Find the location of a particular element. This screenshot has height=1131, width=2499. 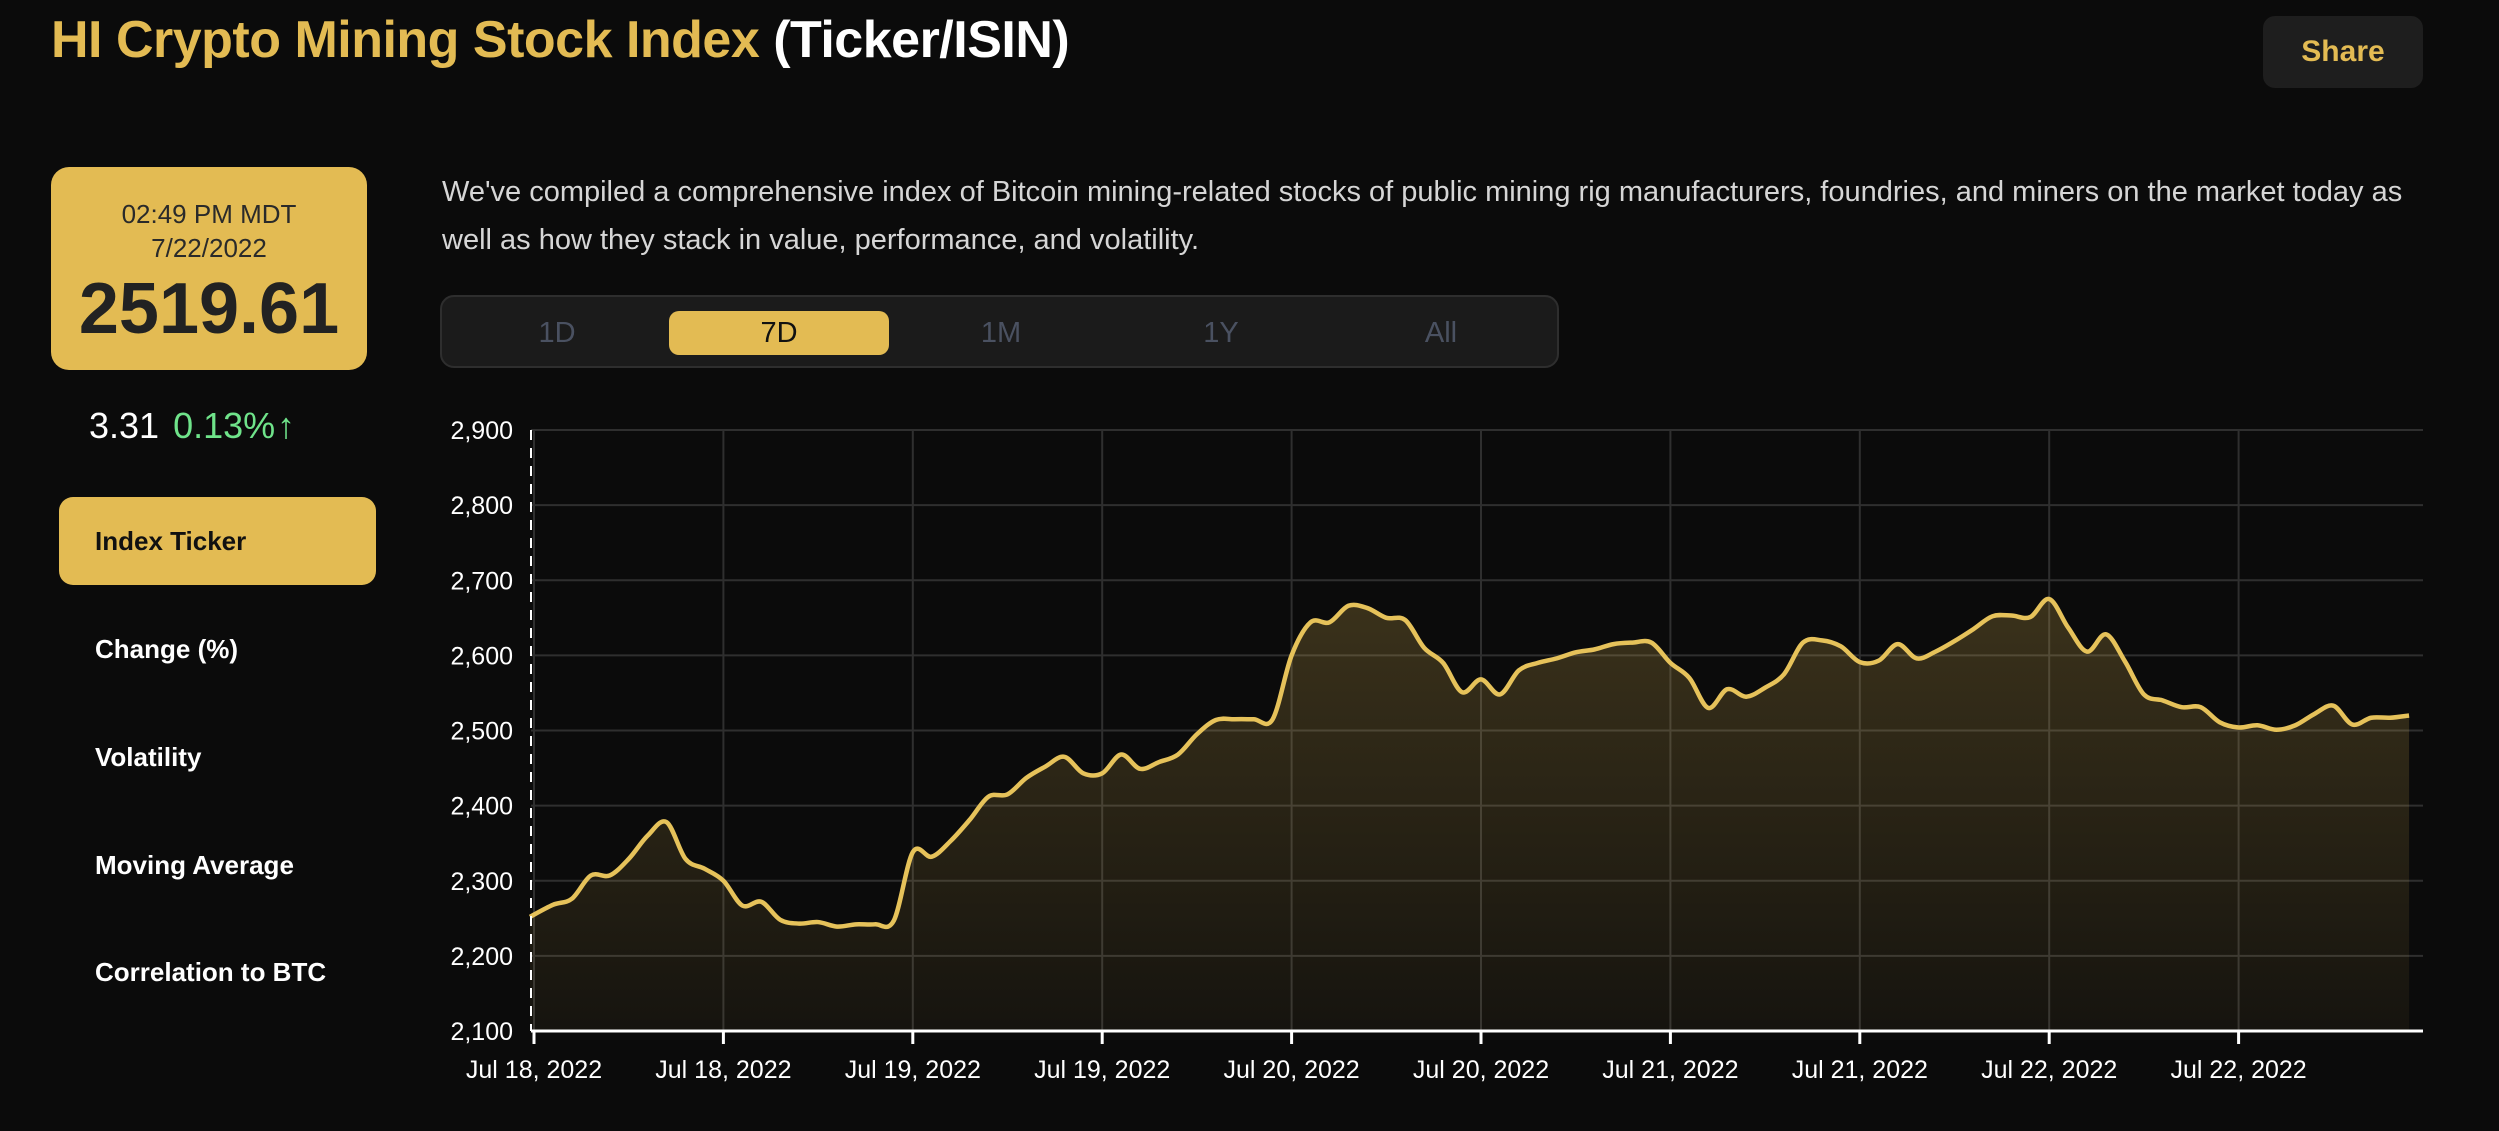

price-change: 3.31 0.13%↑ is located at coordinates (192, 426).